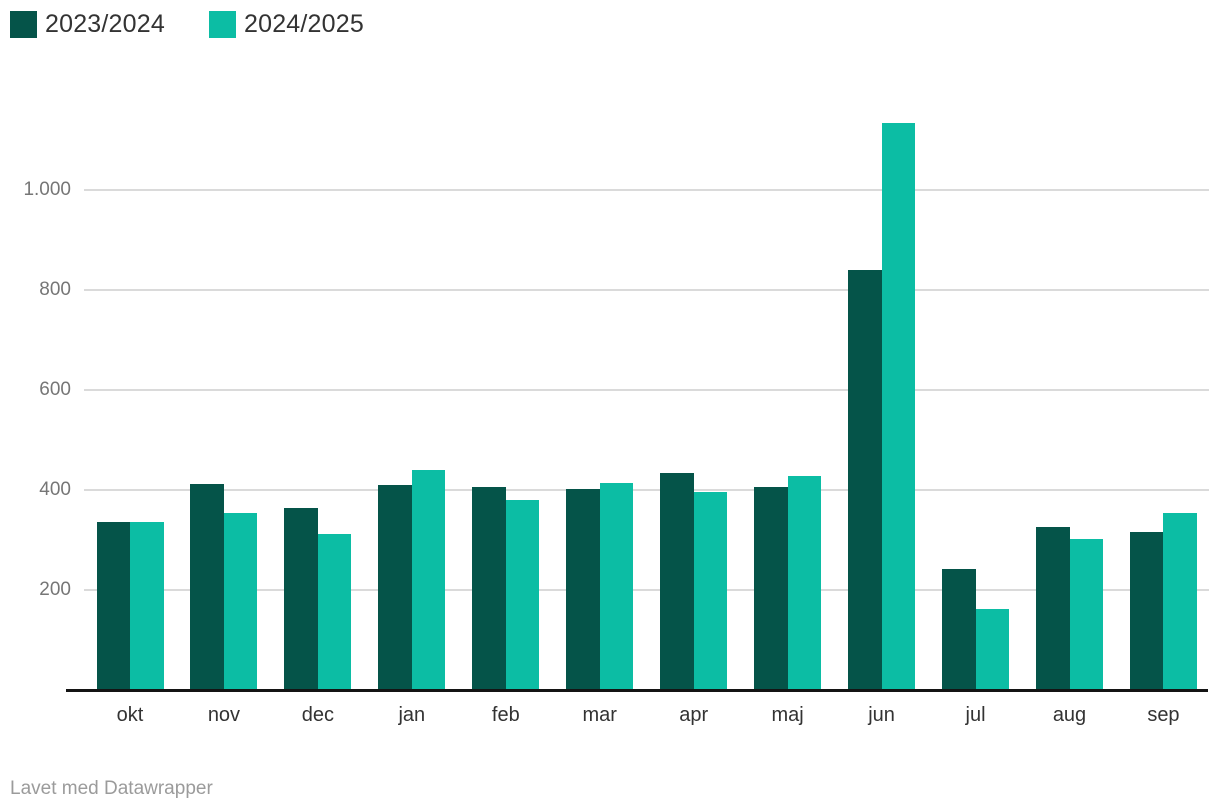 This screenshot has height=812, width=1220. What do you see at coordinates (428, 579) in the screenshot?
I see `bar-2024-2025-jan` at bounding box center [428, 579].